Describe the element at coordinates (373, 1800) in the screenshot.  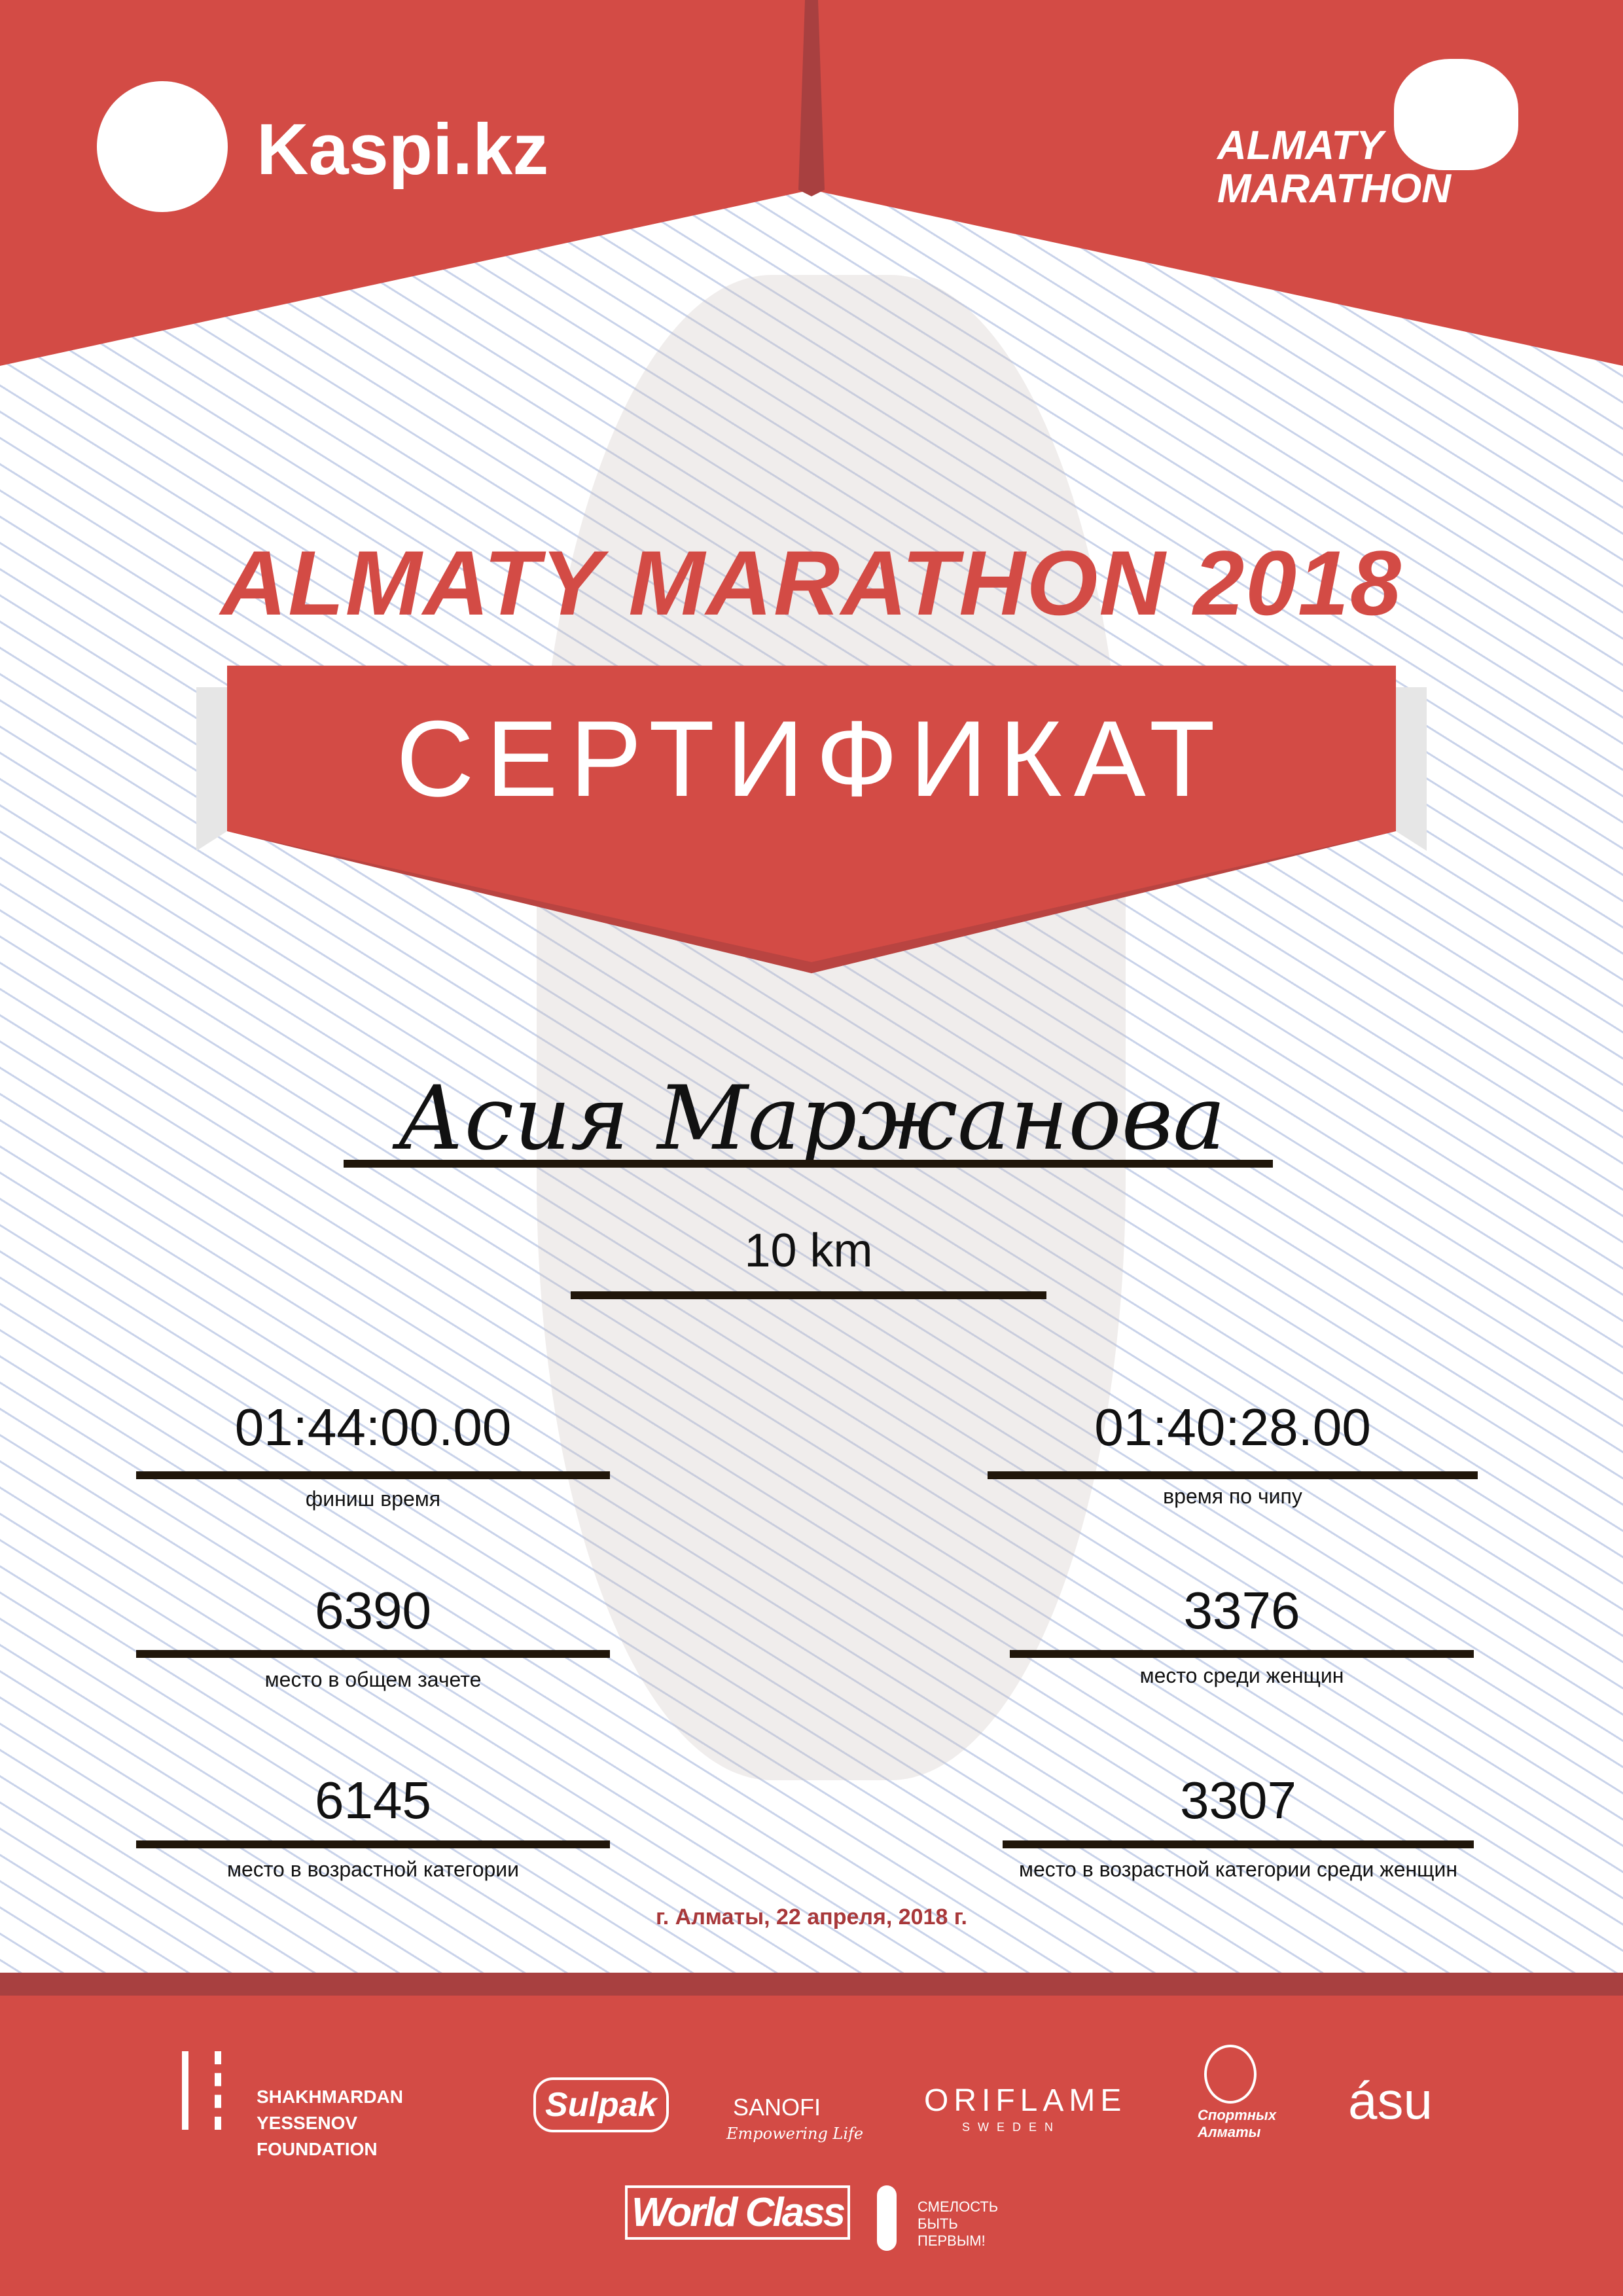
I see `age-group-place: 6145` at that location.